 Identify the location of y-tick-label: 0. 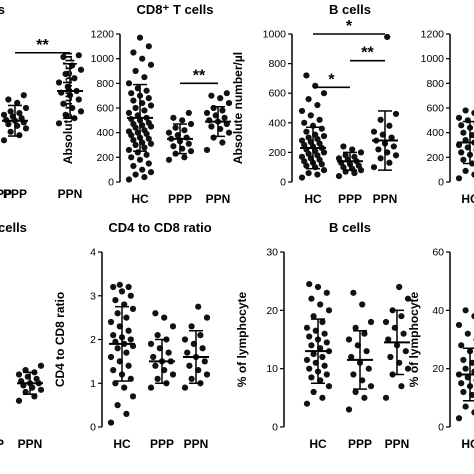
(275, 428).